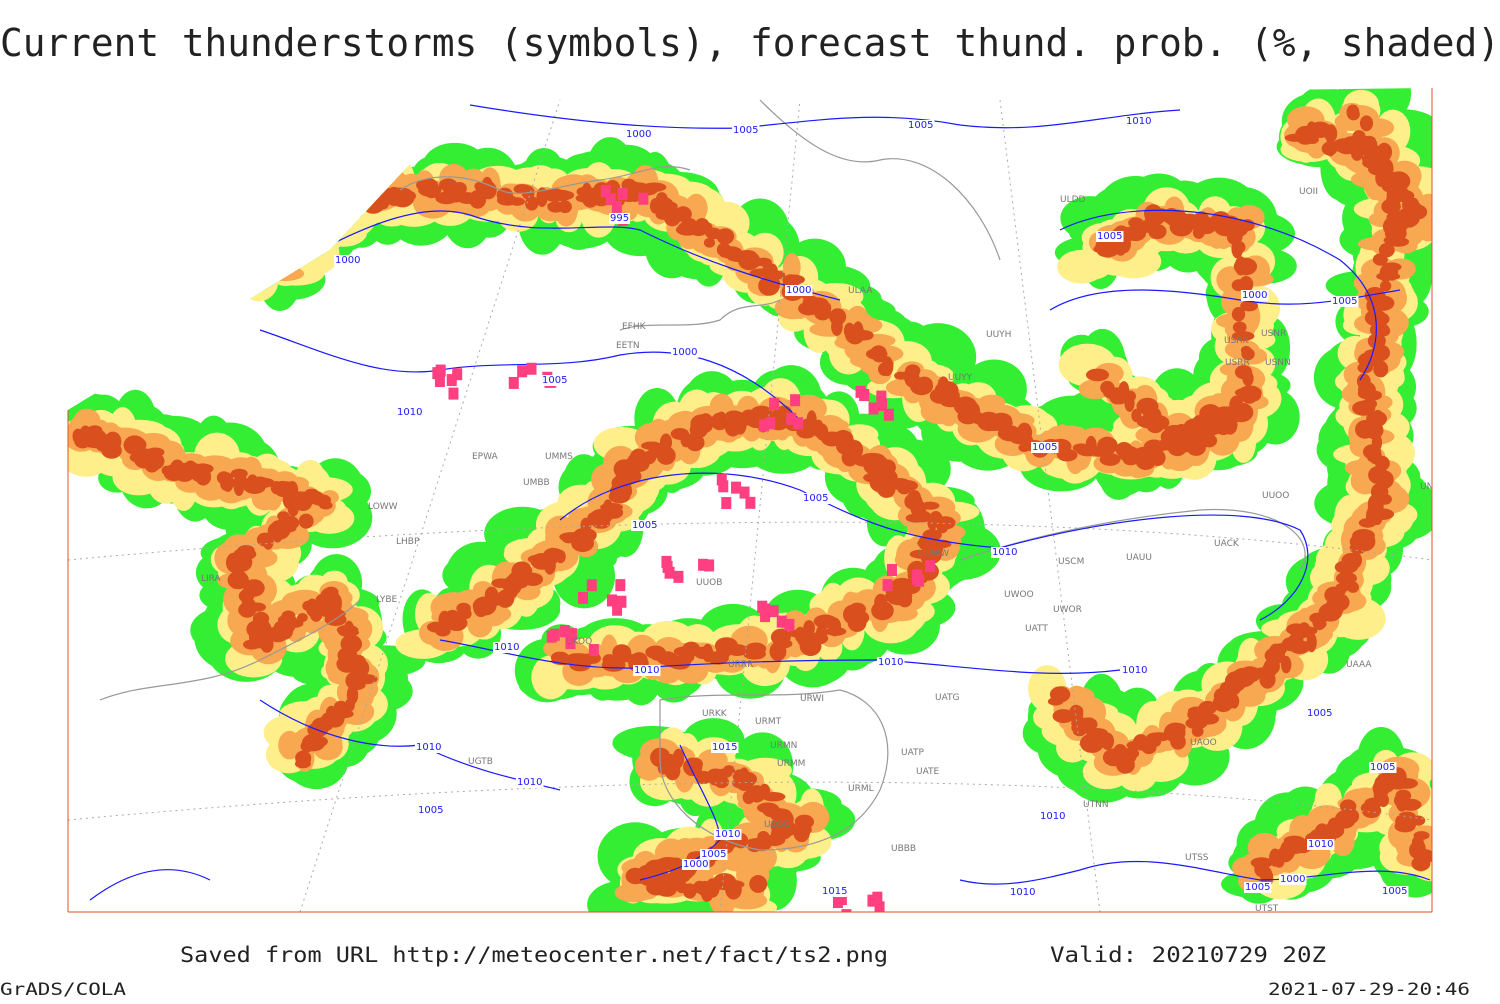  What do you see at coordinates (740, 665) in the screenshot?
I see `station-label: URRR` at bounding box center [740, 665].